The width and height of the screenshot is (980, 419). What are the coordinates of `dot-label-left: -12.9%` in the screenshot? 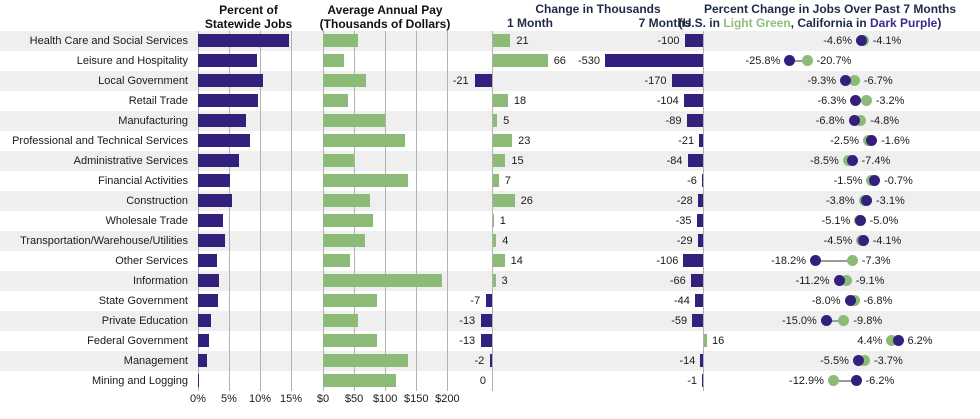 It's located at (806, 380).